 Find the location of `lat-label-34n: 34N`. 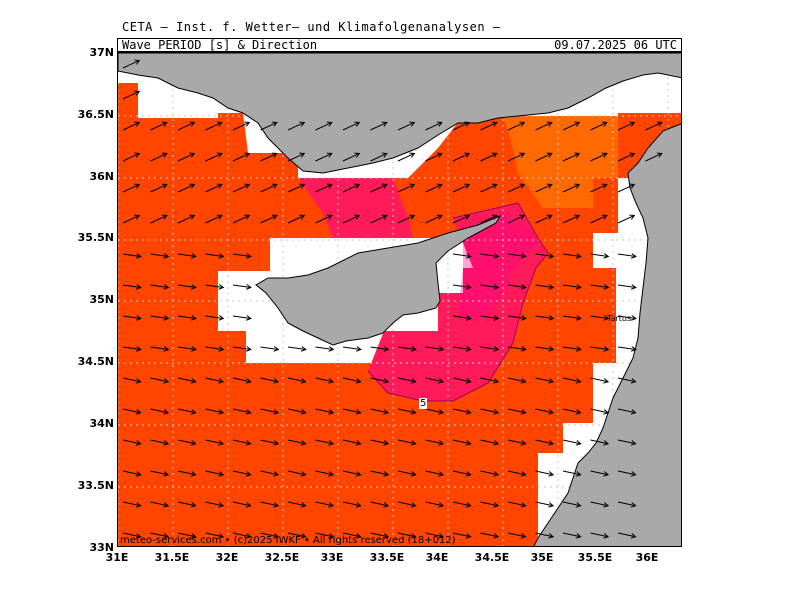

lat-label-34n: 34N is located at coordinates (101, 423).